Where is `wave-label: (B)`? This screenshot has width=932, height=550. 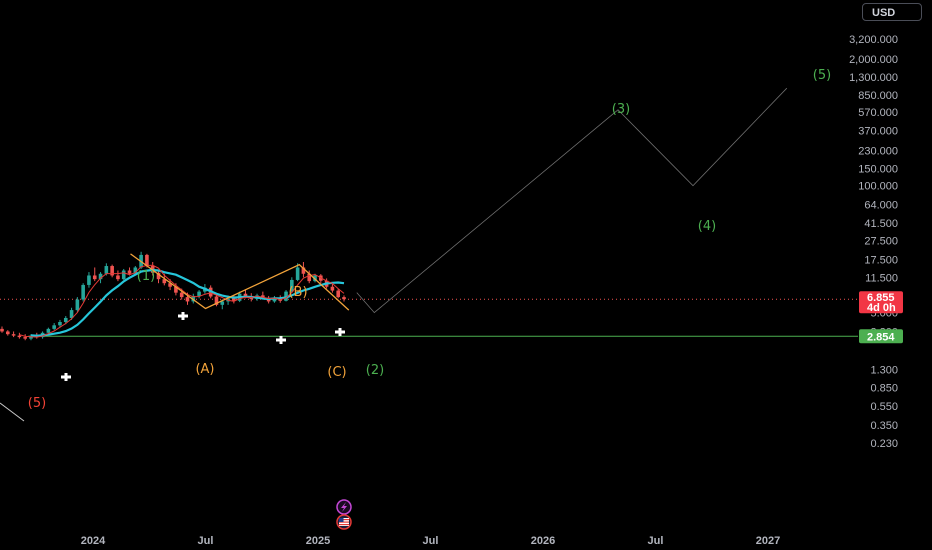
wave-label: (B) is located at coordinates (297, 292).